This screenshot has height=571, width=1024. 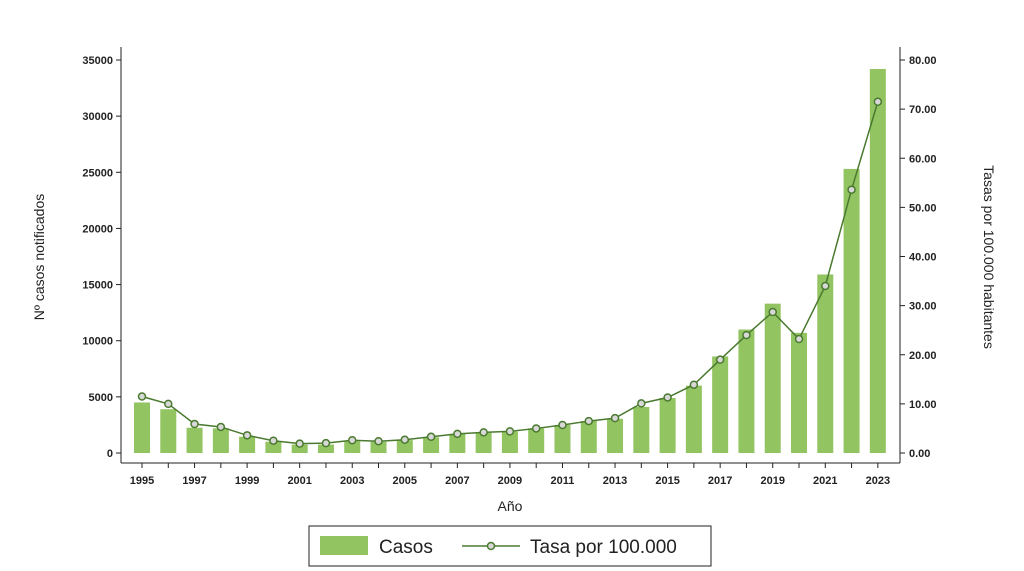 I want to click on y-right-tick-label: 80.00, so click(x=923, y=61).